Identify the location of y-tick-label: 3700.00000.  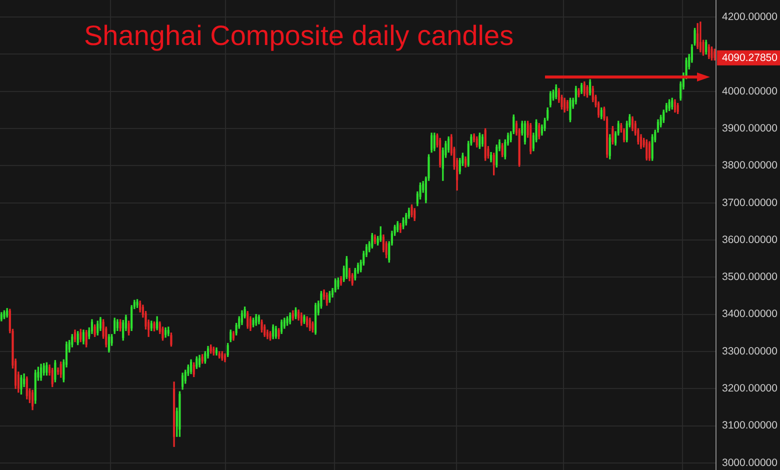
(750, 202).